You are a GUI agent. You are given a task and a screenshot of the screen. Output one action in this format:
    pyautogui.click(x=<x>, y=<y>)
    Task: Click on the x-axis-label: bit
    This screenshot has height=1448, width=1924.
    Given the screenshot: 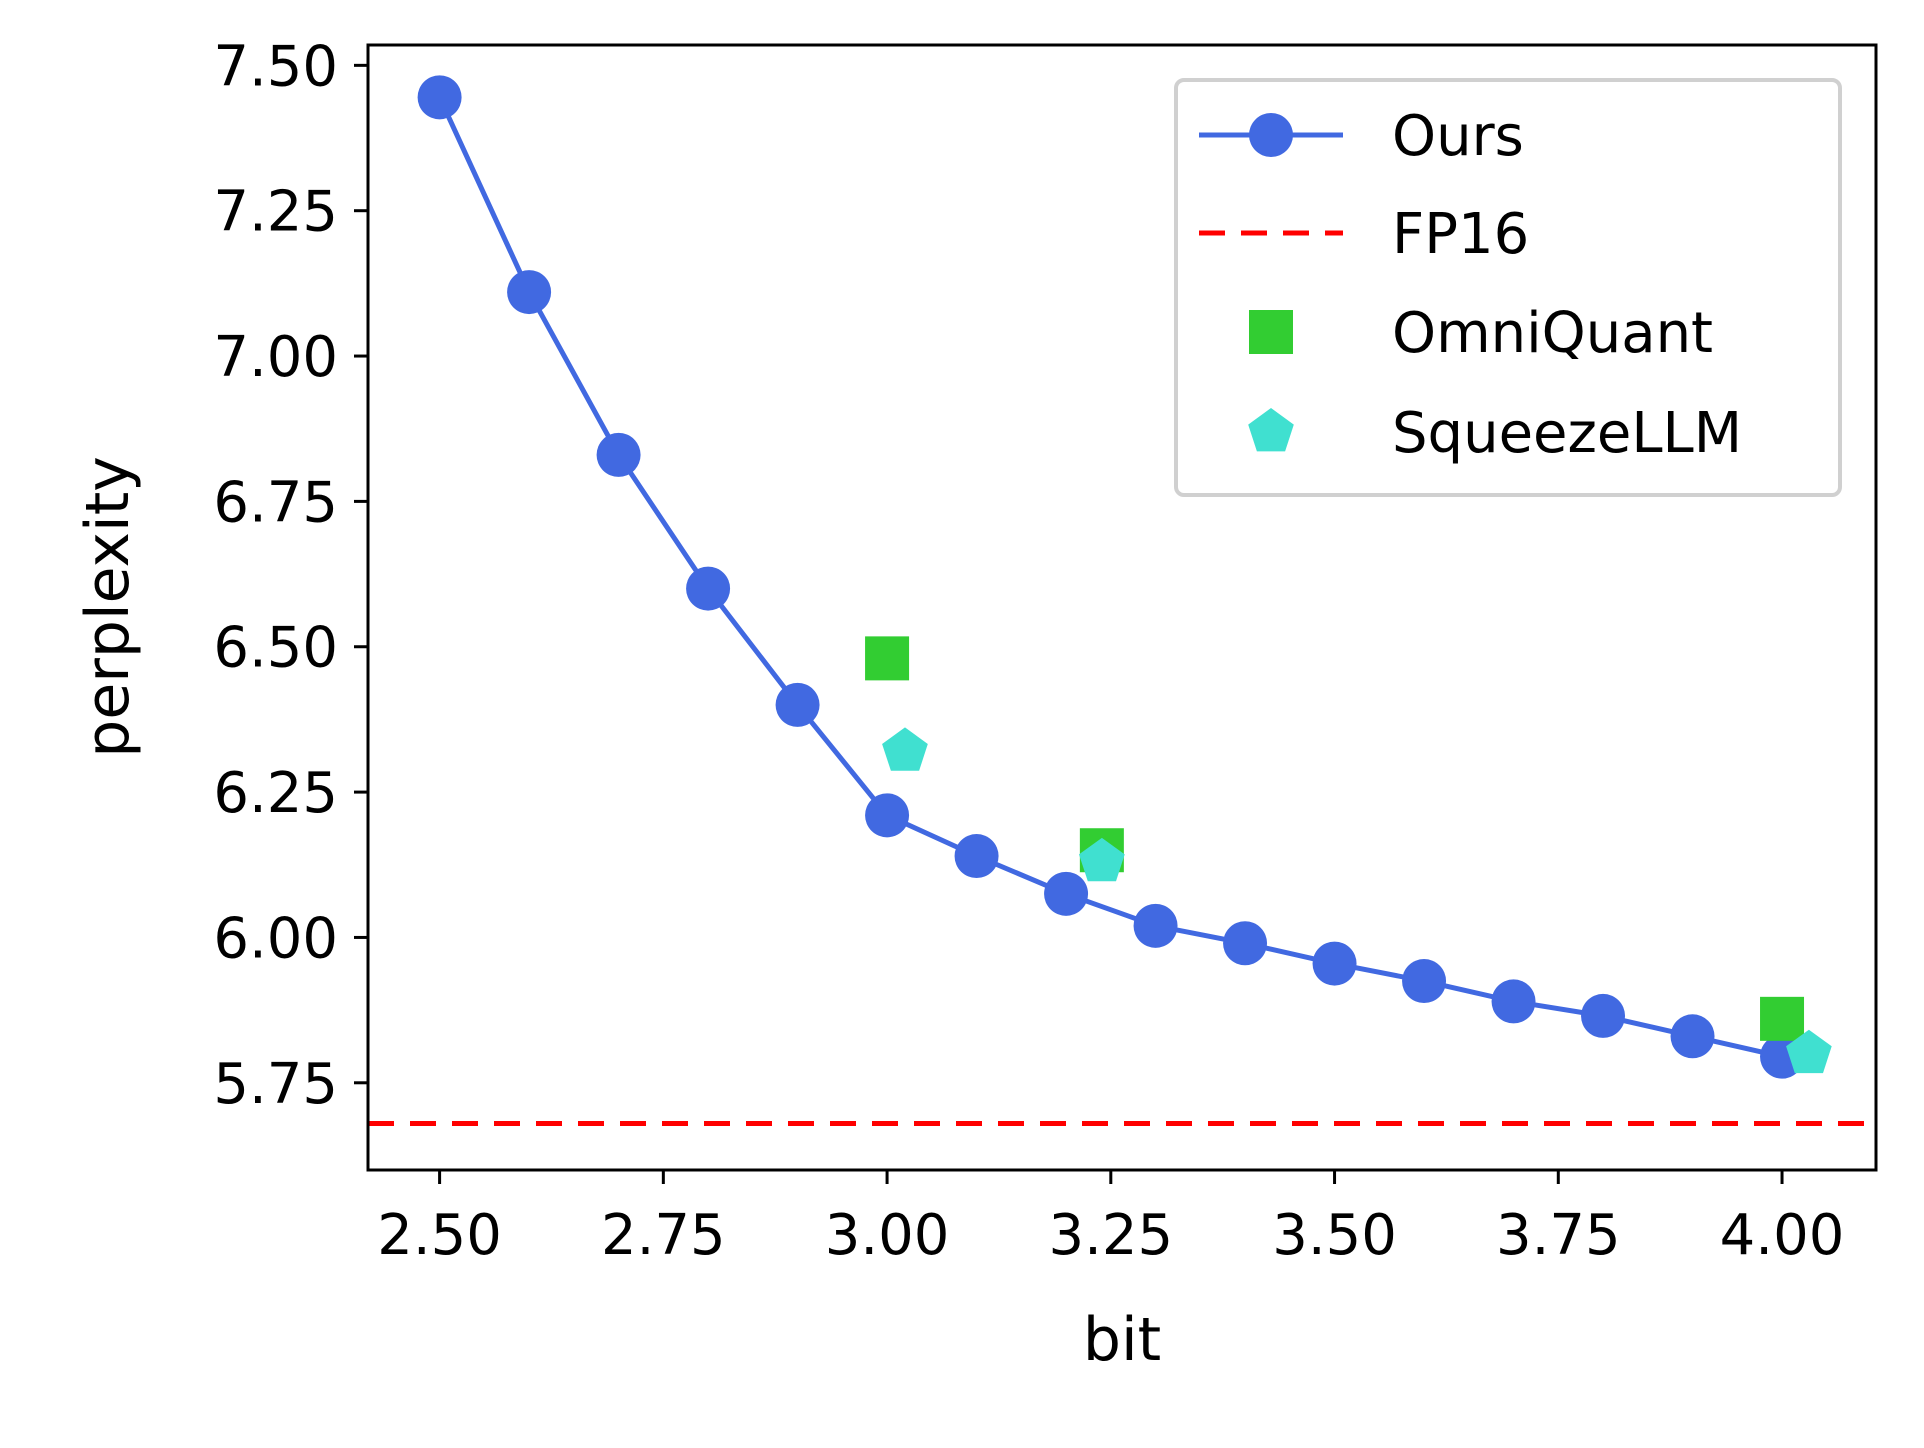 What is the action you would take?
    pyautogui.click(x=1122, y=1340)
    